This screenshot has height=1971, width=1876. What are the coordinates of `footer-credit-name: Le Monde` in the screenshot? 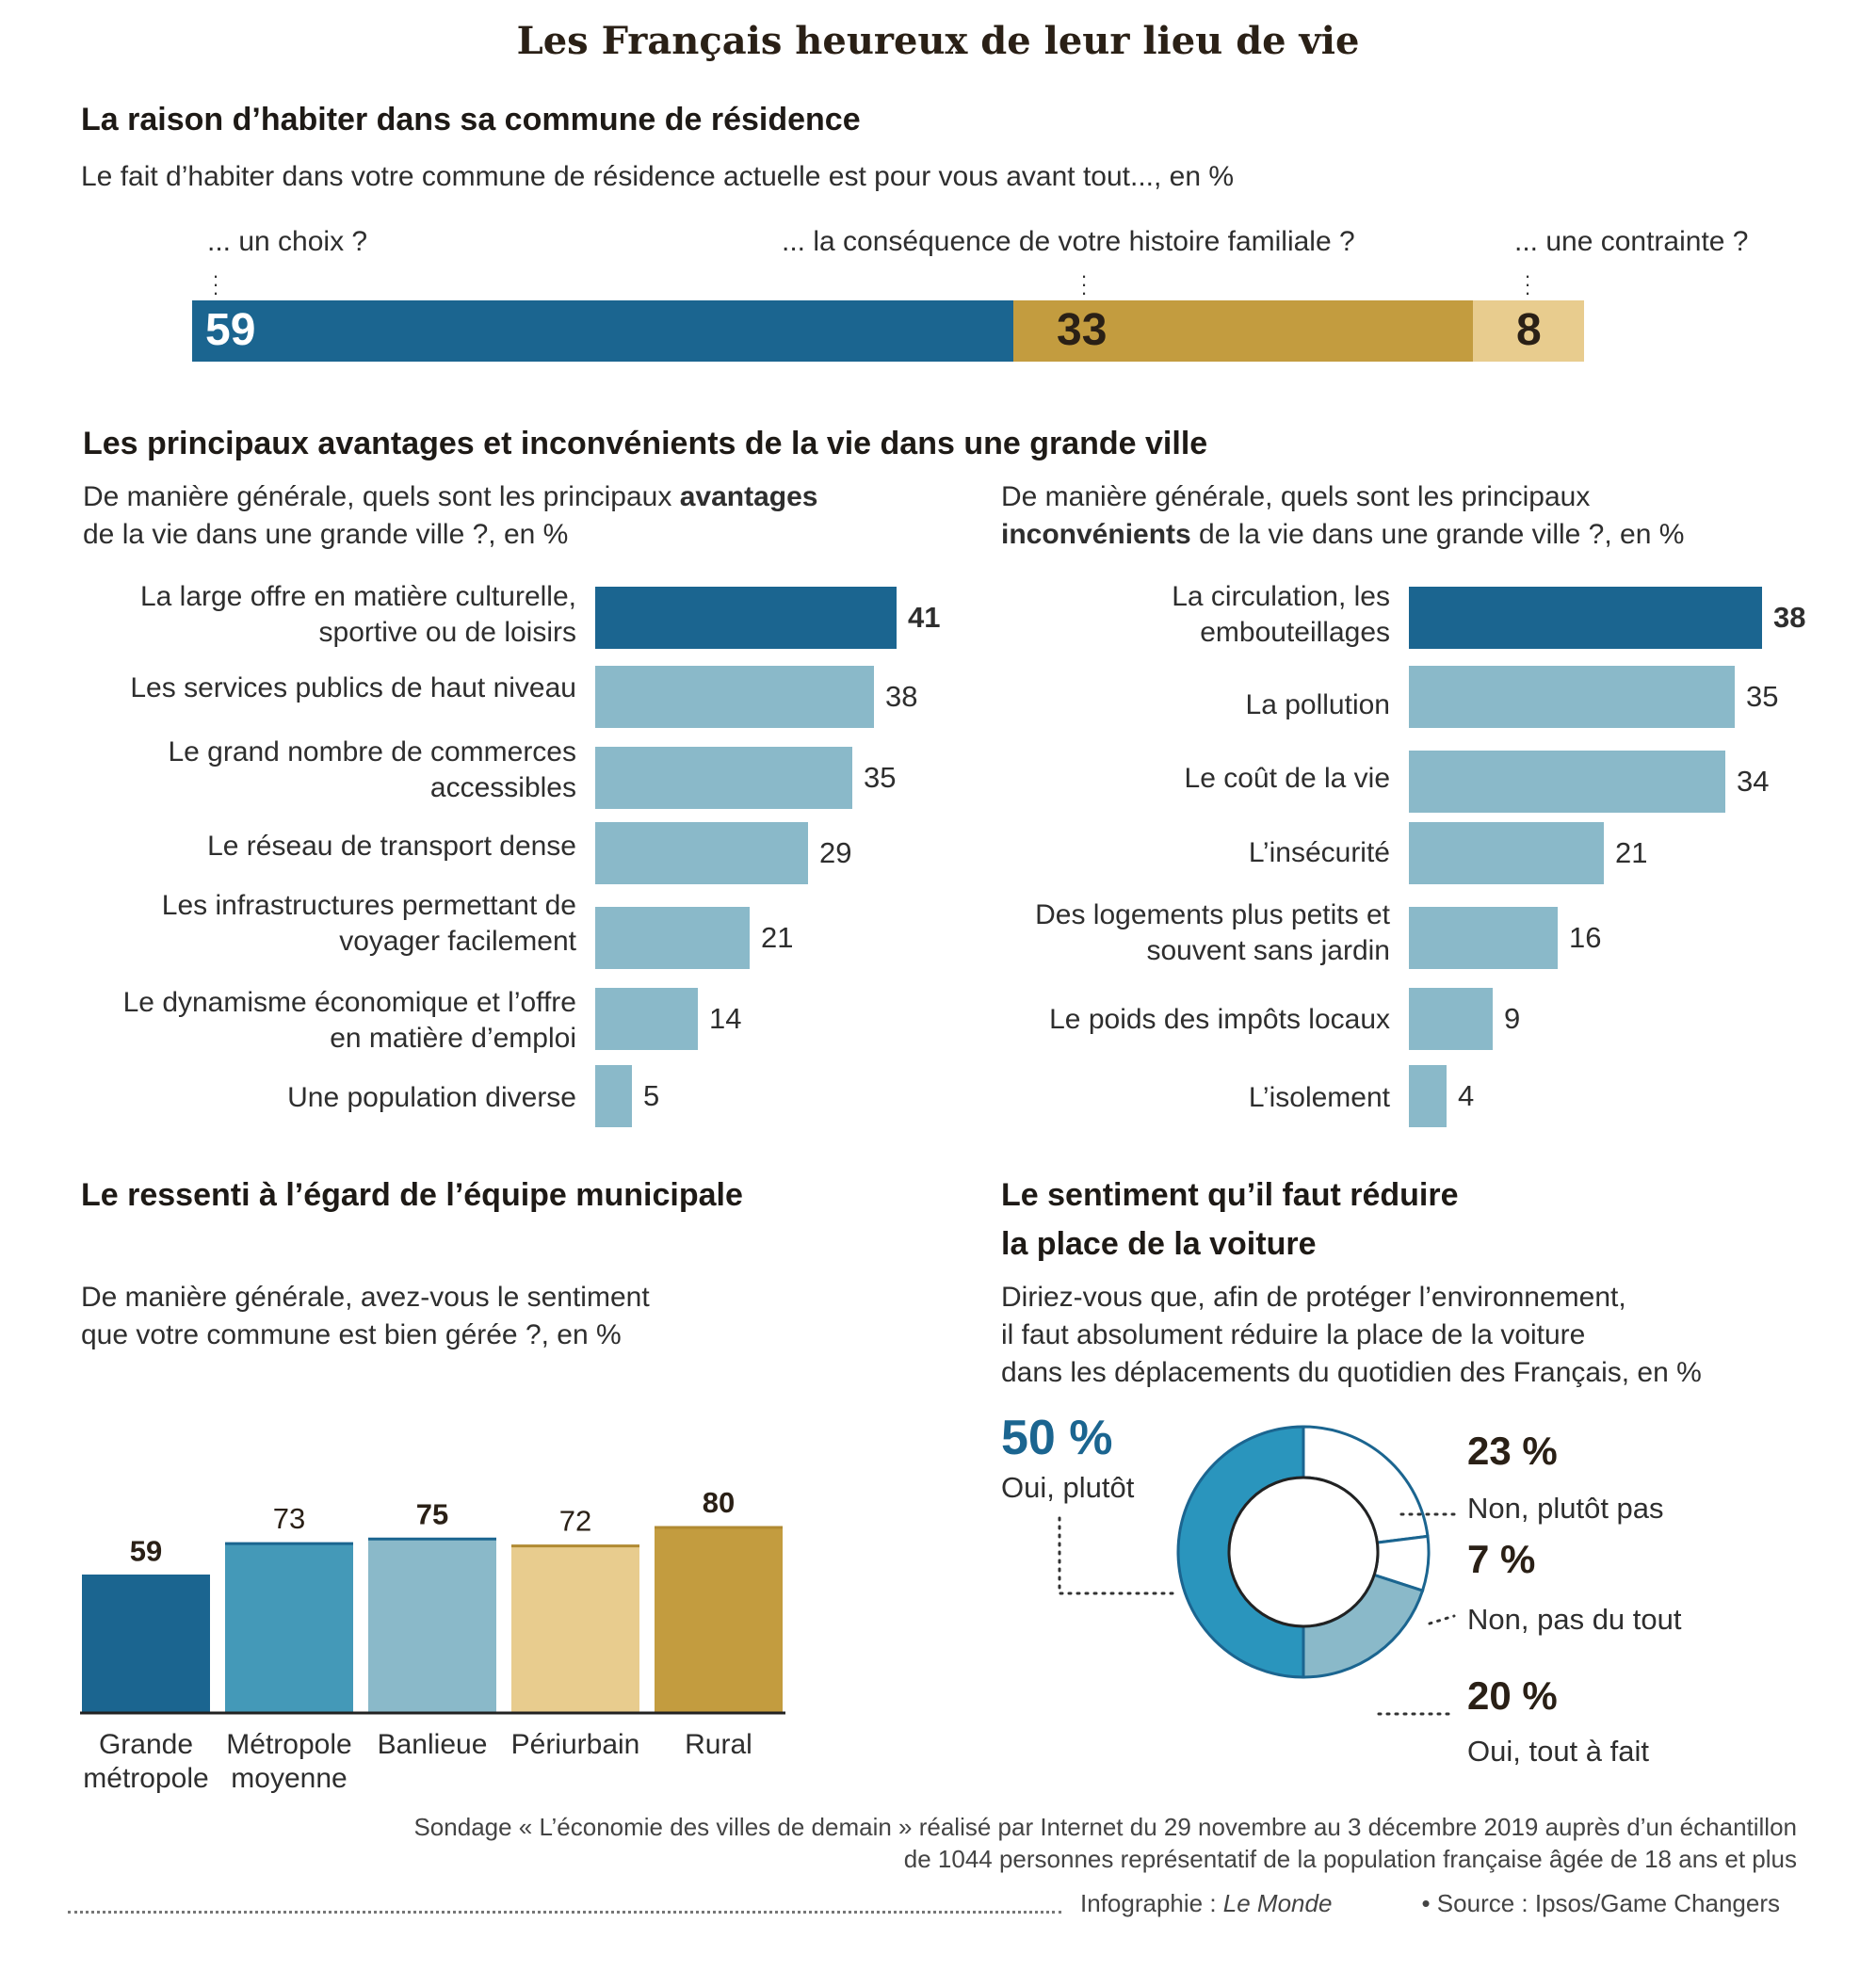 It's located at (1277, 1903).